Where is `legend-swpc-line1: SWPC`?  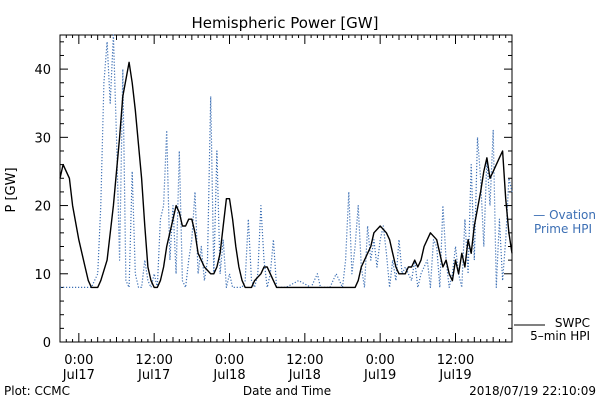
legend-swpc-line1: SWPC is located at coordinates (572, 323).